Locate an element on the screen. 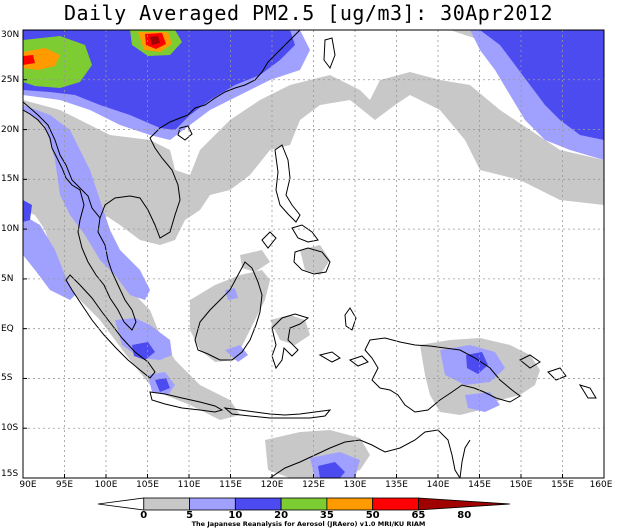 The height and width of the screenshot is (529, 617). longitude-label: 95E is located at coordinates (64, 485).